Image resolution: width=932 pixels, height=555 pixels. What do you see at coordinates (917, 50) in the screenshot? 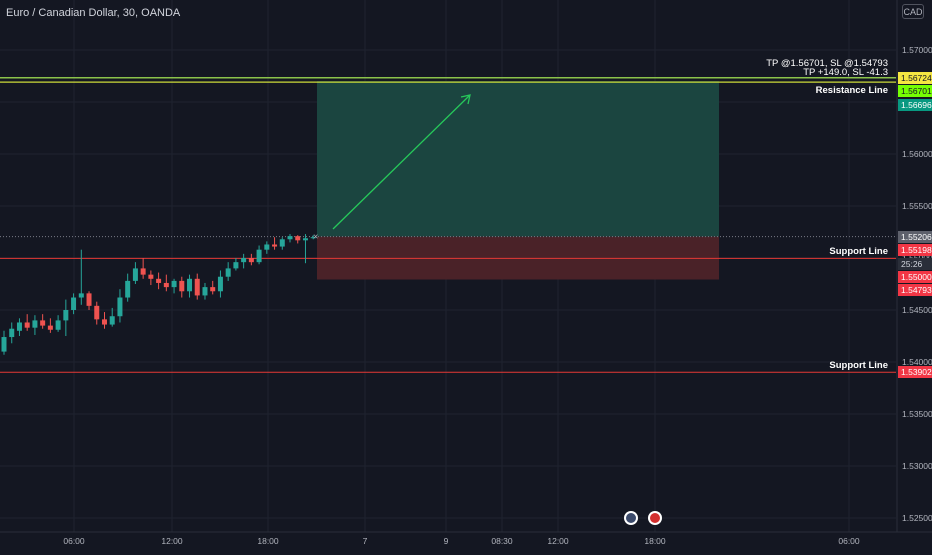
I see `y-tick-label: 1.57000` at bounding box center [917, 50].